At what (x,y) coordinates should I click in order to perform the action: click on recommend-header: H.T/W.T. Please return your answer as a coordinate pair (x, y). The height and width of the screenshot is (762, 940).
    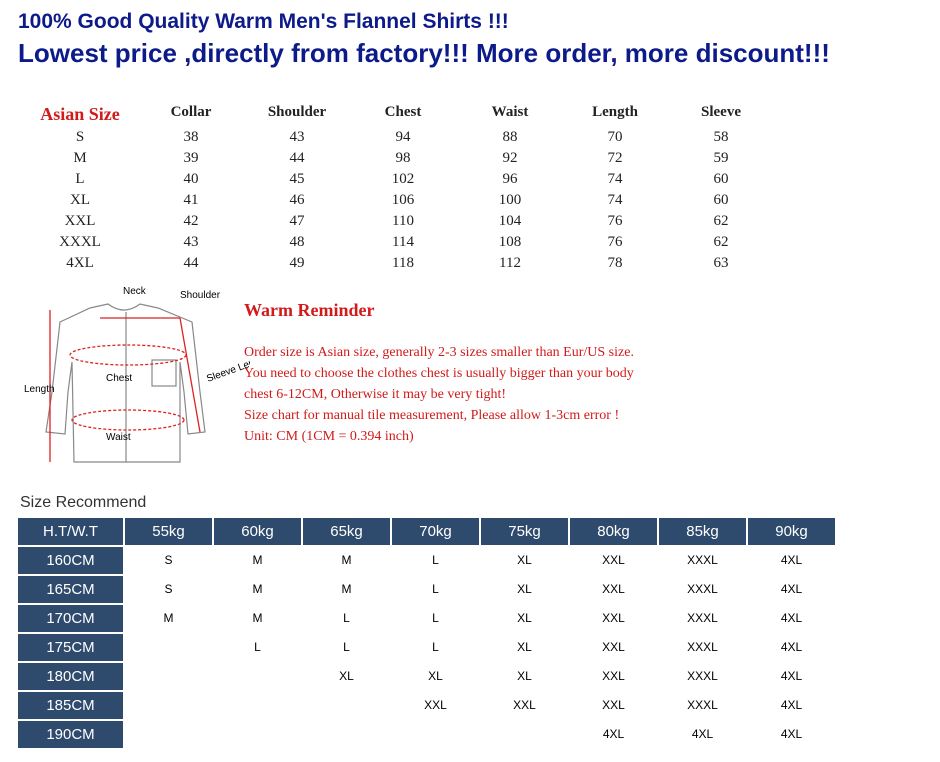
    Looking at the image, I should click on (70, 531).